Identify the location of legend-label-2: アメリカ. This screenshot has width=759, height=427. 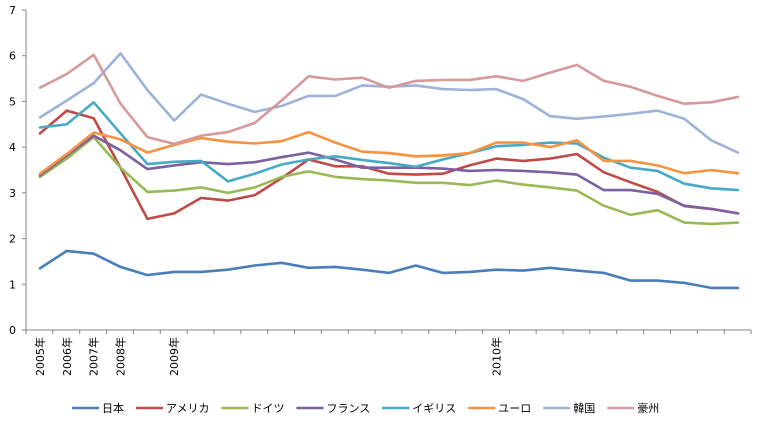
(187, 408).